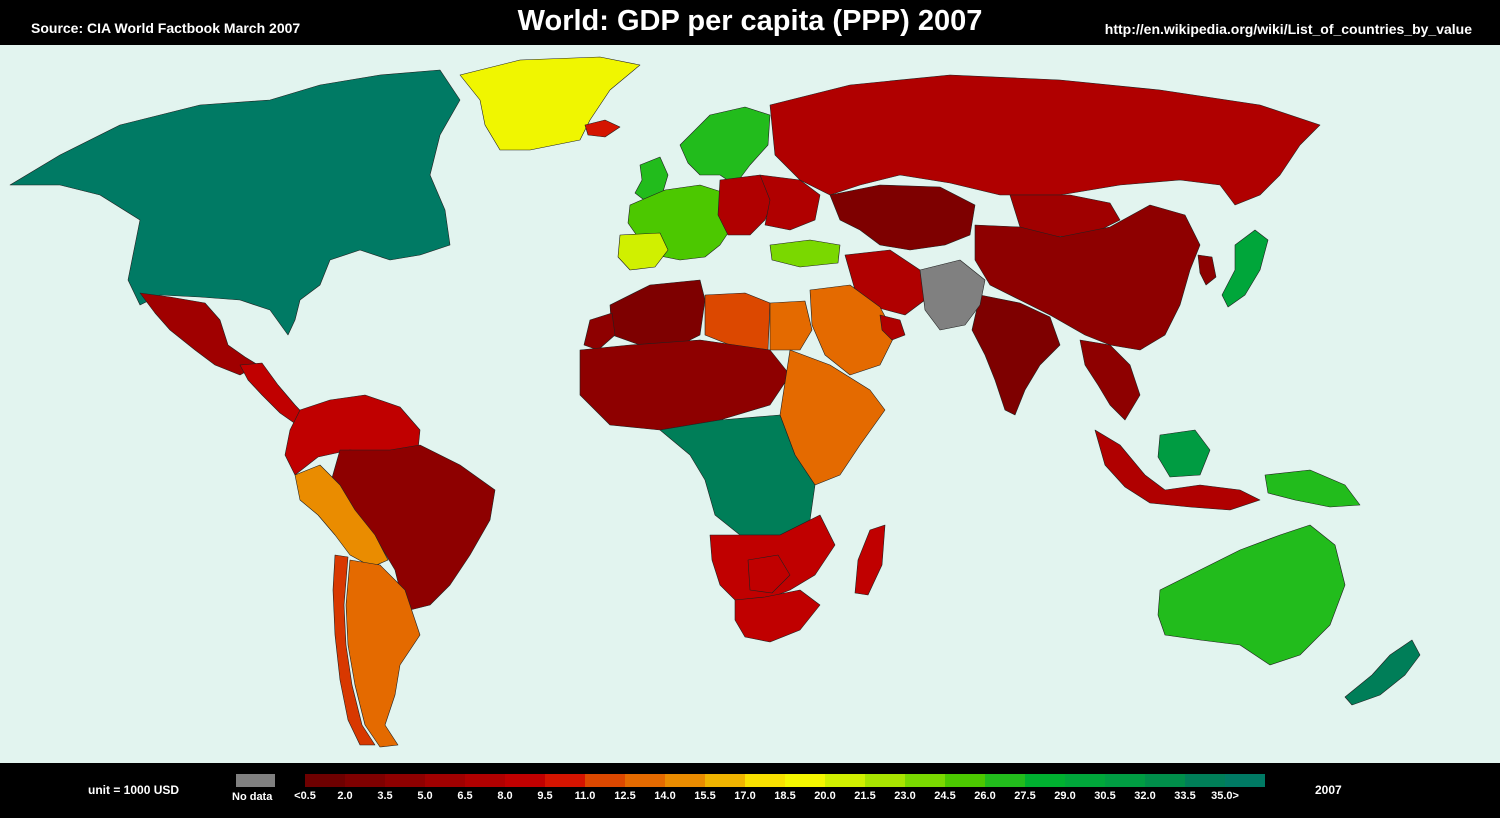 The image size is (1500, 818). I want to click on region-australia, so click(1251, 595).